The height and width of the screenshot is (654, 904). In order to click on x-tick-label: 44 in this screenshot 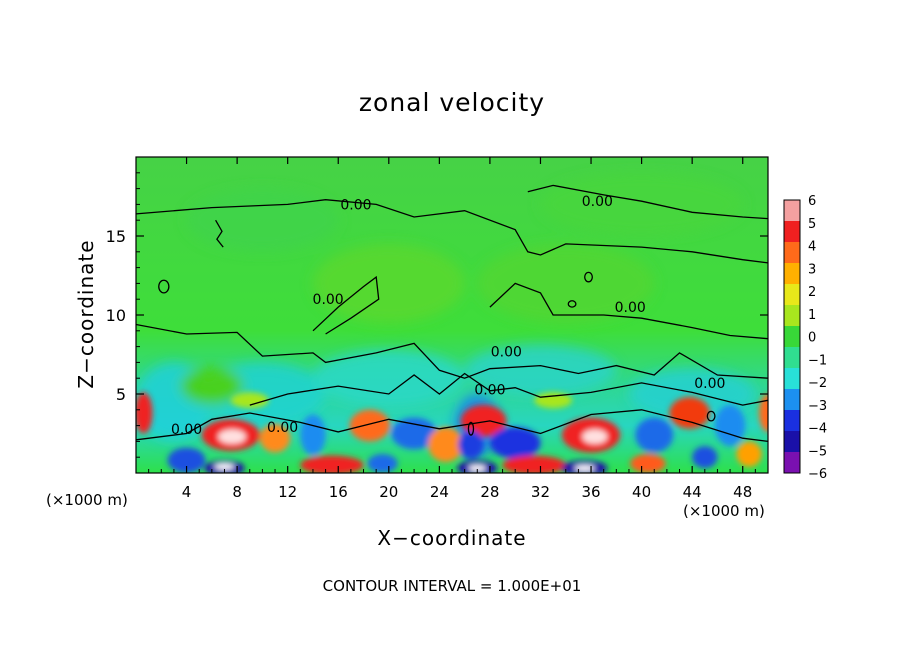, I will do `click(692, 492)`.